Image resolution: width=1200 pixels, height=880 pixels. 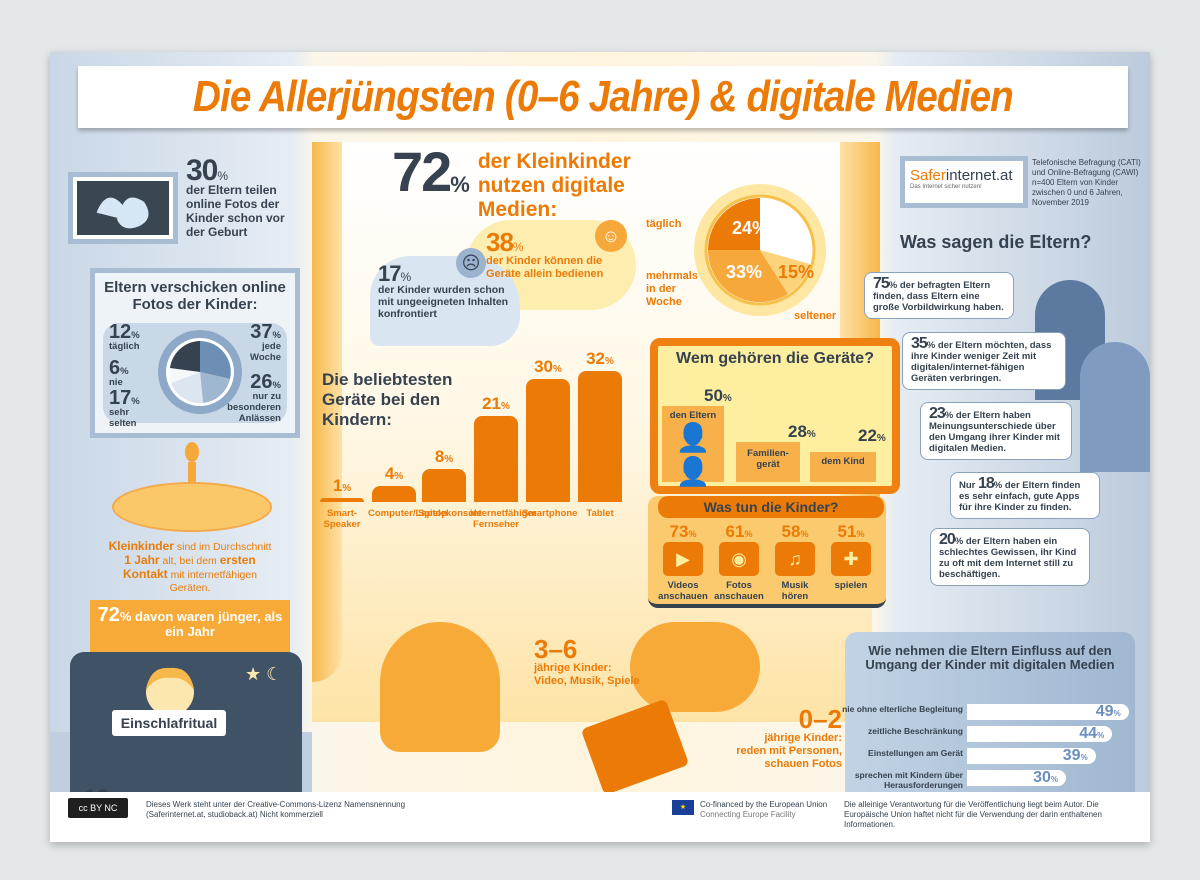 I want to click on influence-row: Einstellungen am Gerät 39%, so click(x=990, y=757).